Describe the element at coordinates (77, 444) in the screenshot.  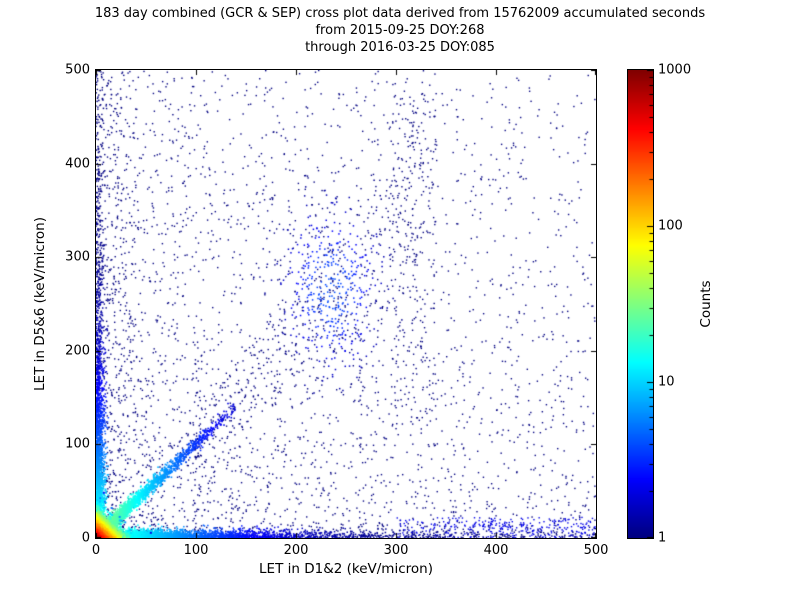
I see `y-tick-label: 100` at that location.